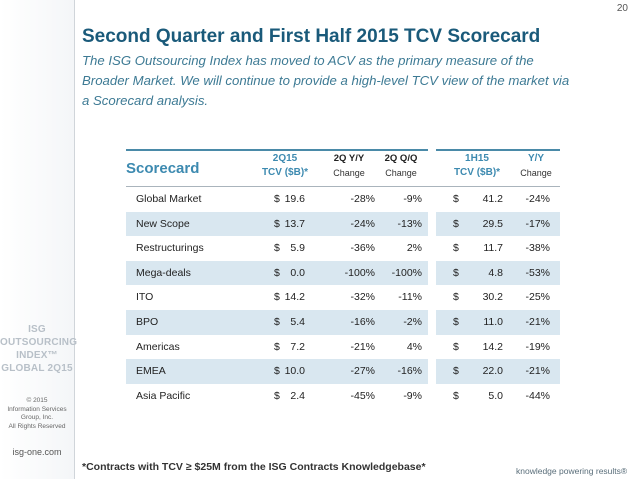 Image resolution: width=638 pixels, height=479 pixels. I want to click on half-yy-change: -44%, so click(537, 395).